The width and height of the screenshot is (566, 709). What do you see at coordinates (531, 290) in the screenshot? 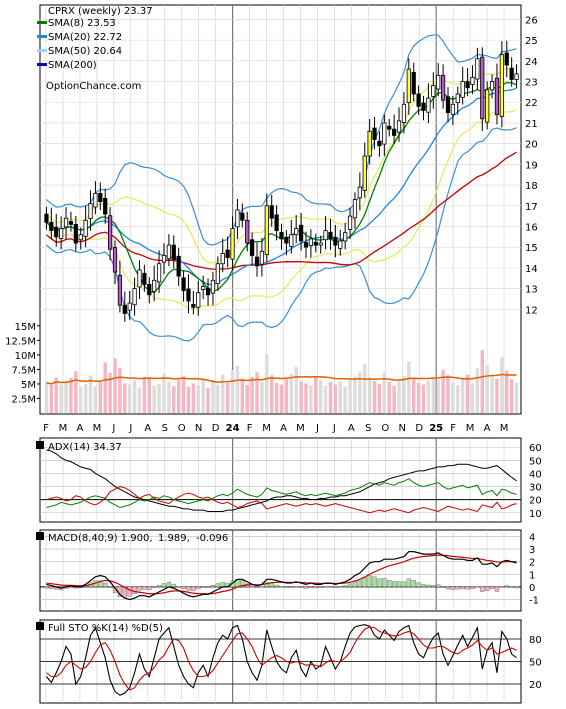
I see `price-tick-label: 13` at bounding box center [531, 290].